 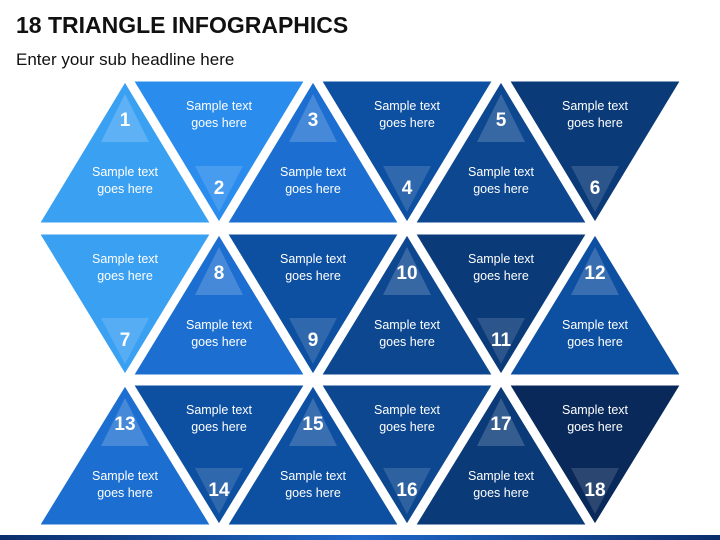 I want to click on triangle-8: 8 Sample text goes here, so click(x=219, y=304).